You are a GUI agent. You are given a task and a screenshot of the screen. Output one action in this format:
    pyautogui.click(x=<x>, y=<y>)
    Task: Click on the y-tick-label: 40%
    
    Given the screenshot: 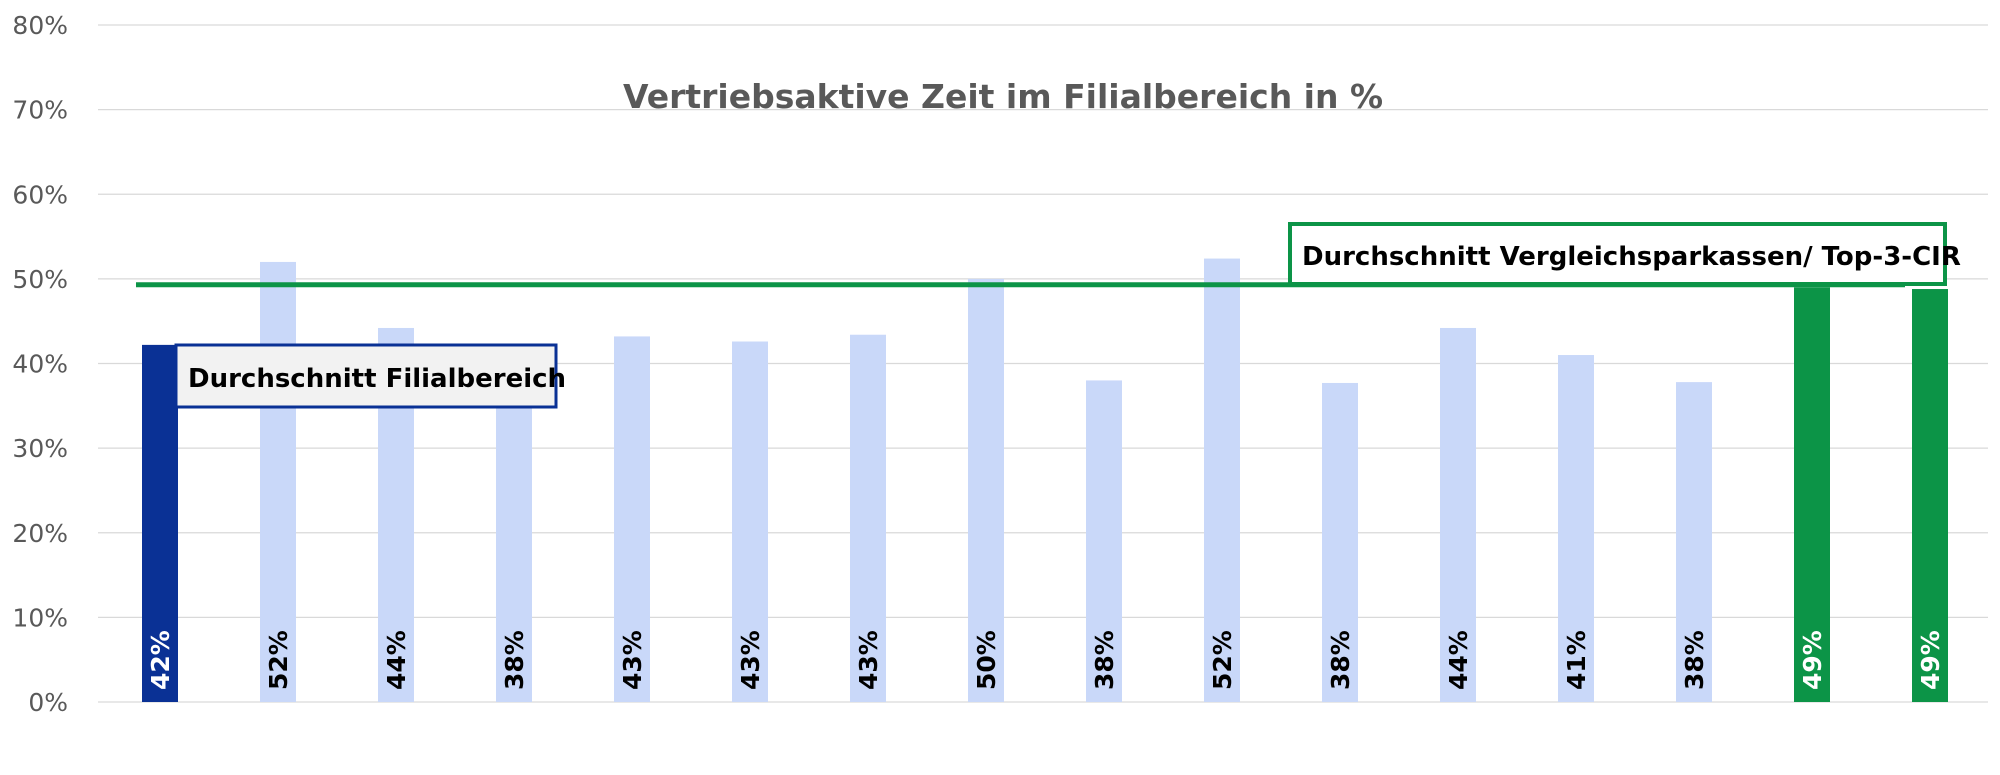 What is the action you would take?
    pyautogui.click(x=40, y=364)
    